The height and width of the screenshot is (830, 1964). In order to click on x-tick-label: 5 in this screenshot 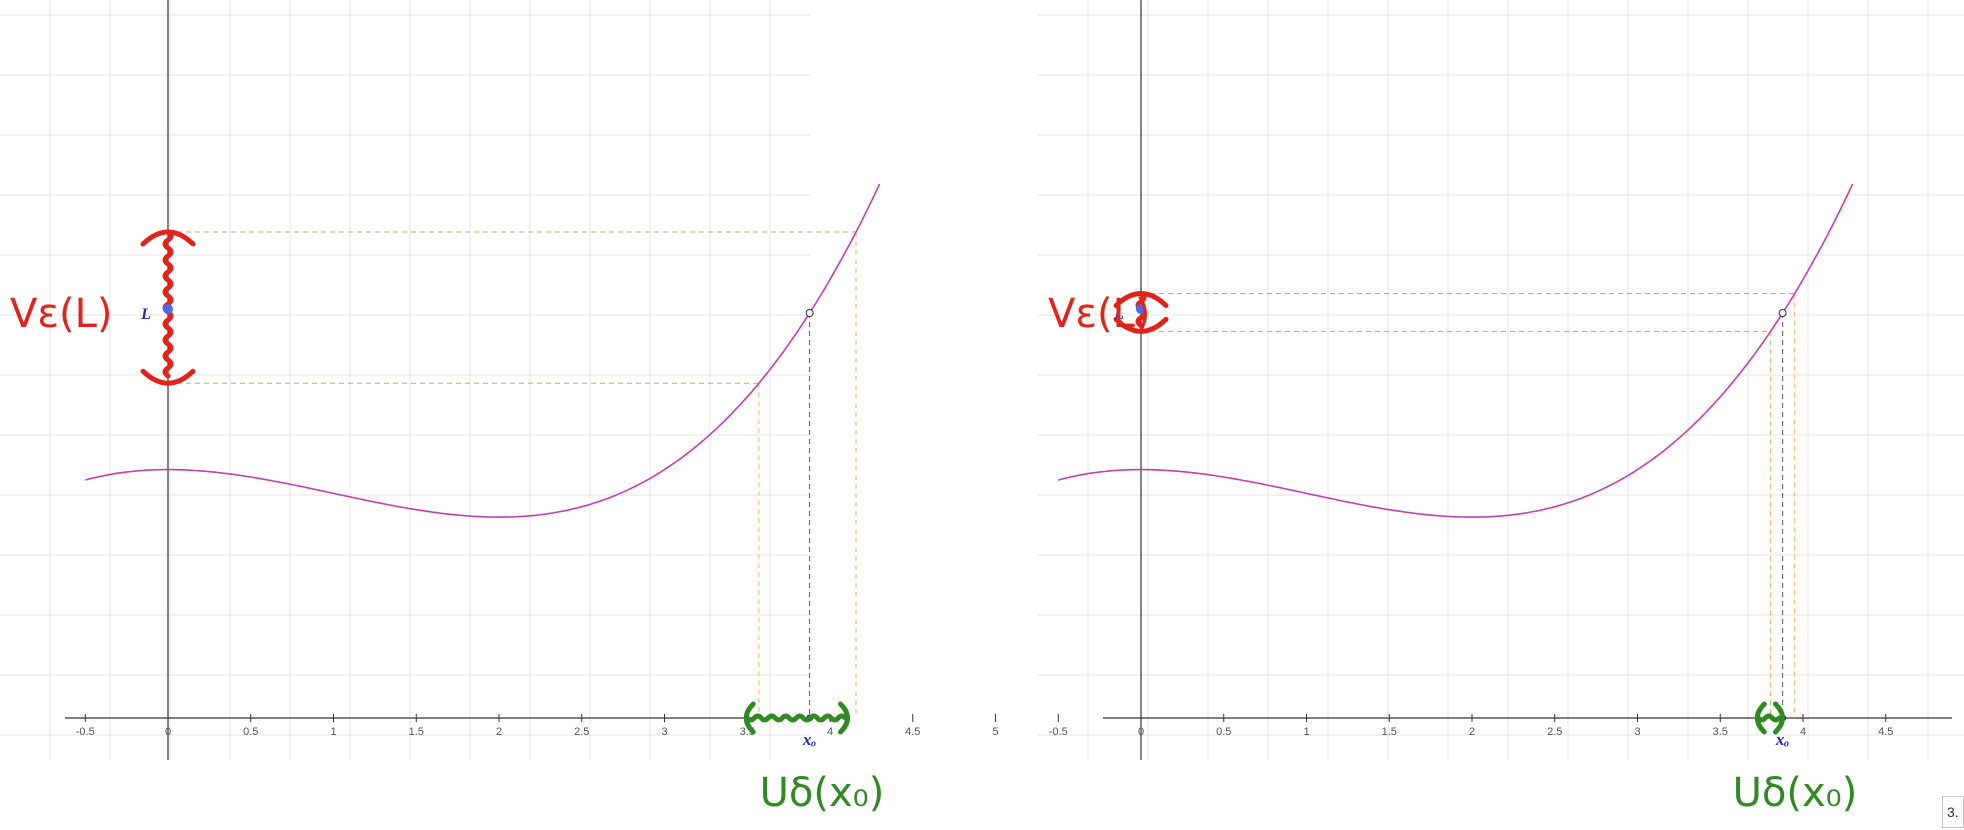, I will do `click(995, 732)`.